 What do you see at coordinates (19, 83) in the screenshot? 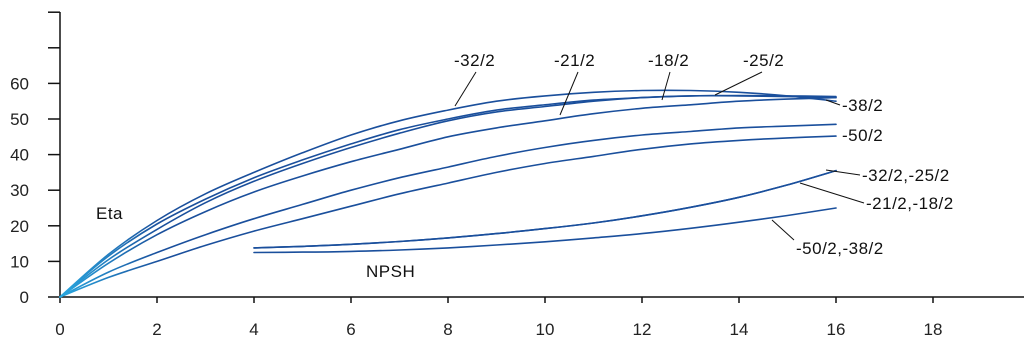
I see `y-tick-label: 60` at bounding box center [19, 83].